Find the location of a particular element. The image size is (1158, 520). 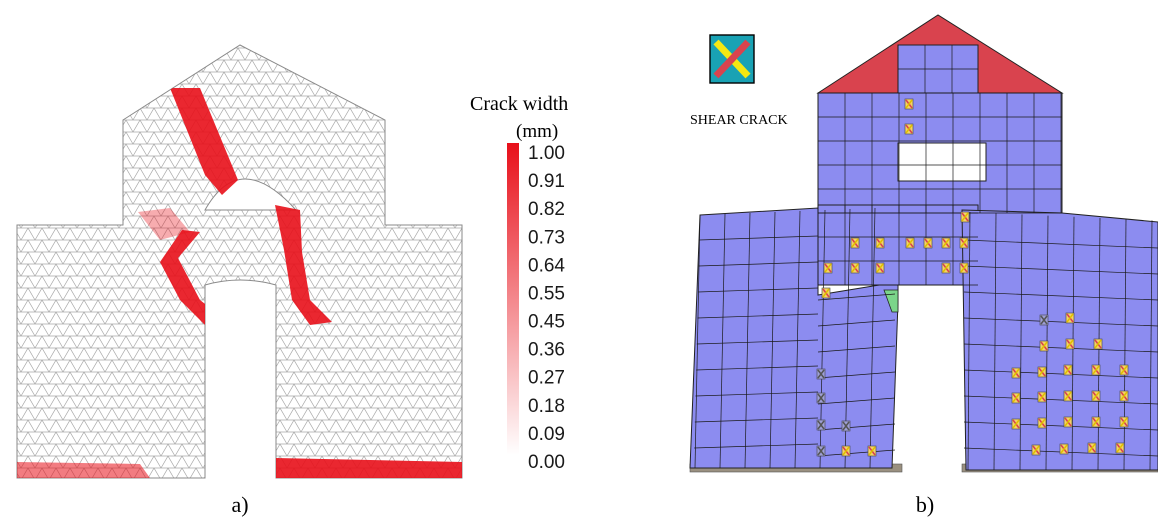

opened-joint is located at coordinates (891, 301).